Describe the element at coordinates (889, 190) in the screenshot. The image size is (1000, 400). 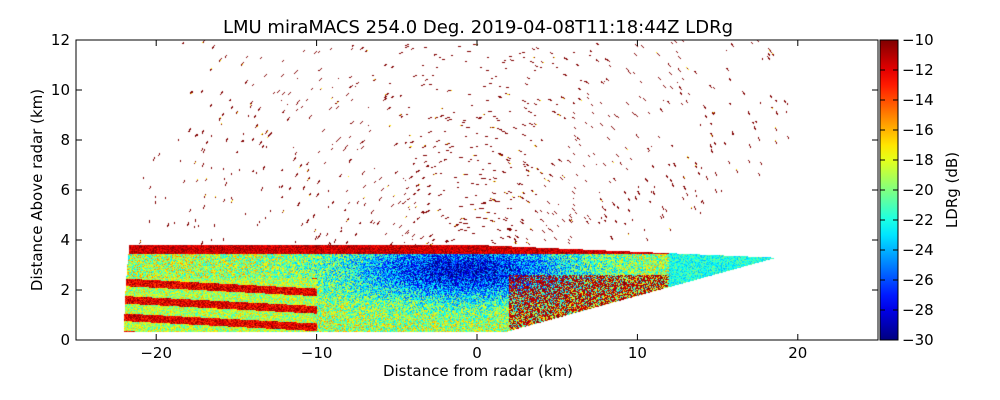
I see `colorbar-gradient` at that location.